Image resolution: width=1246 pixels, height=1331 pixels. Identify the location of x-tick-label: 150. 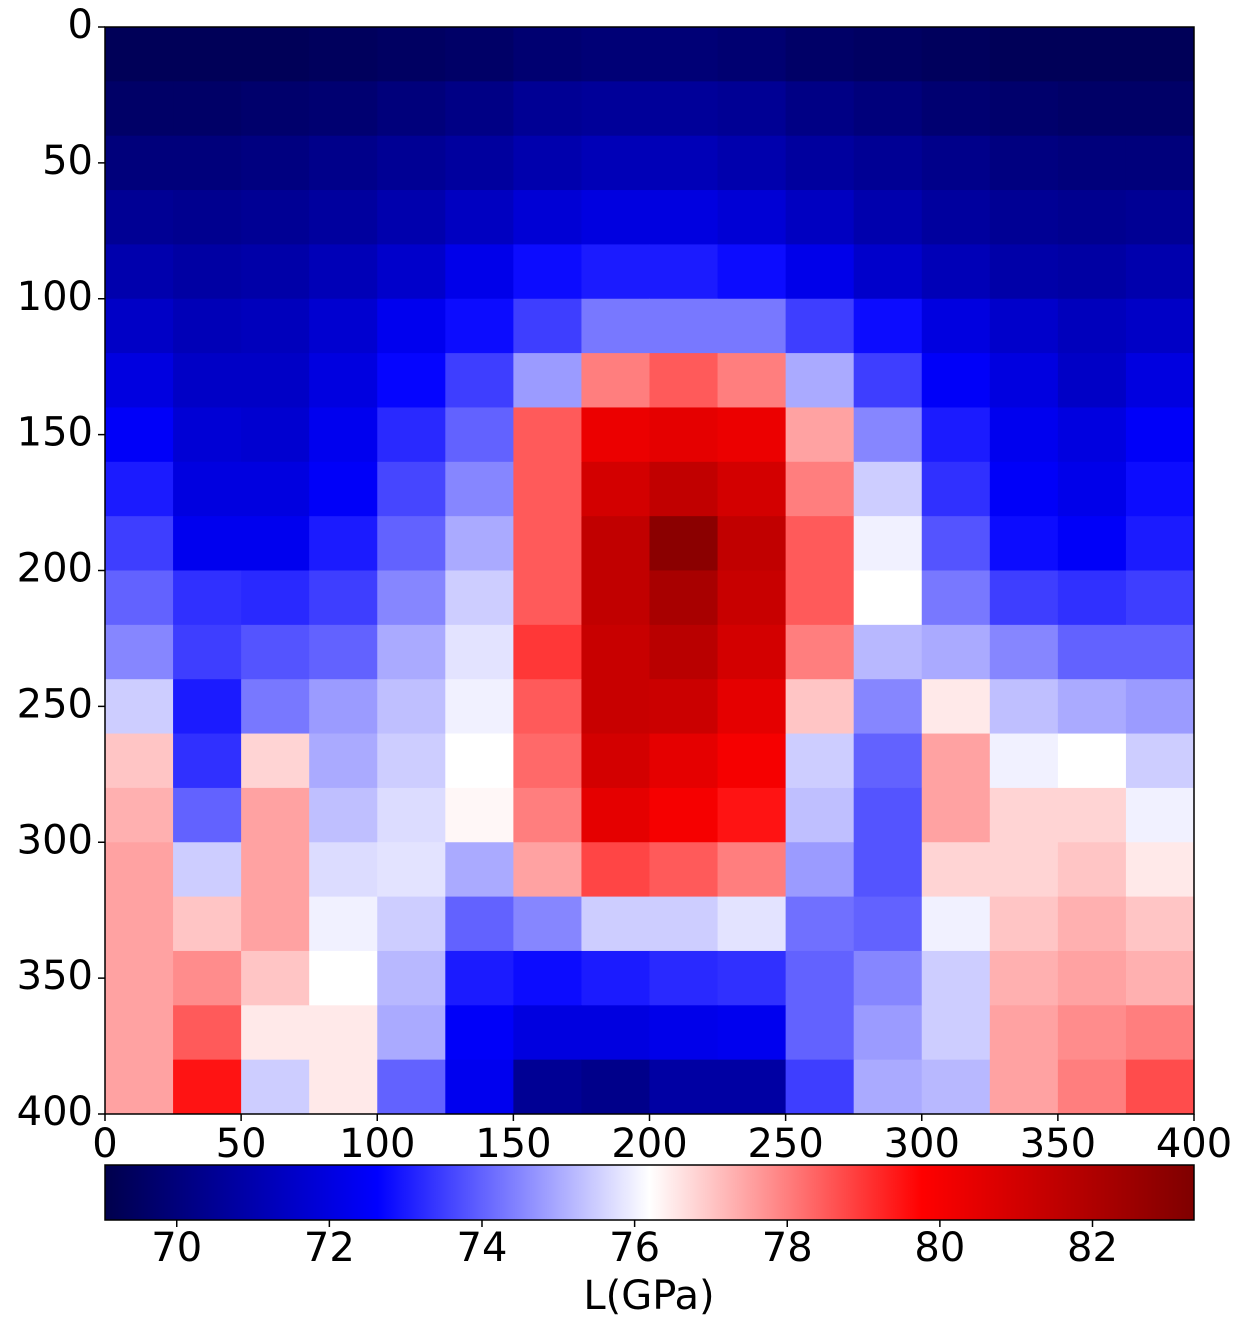
(513, 1144).